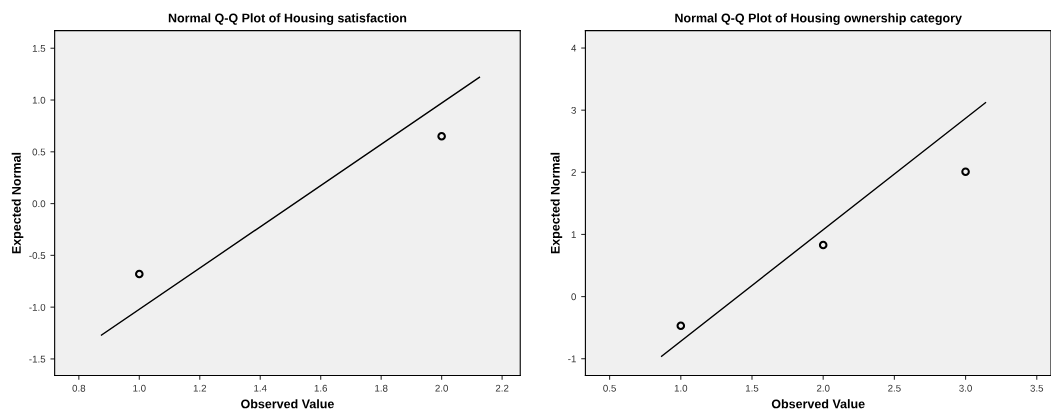  What do you see at coordinates (37, 255) in the screenshot?
I see `y-tick-label: -0.5` at bounding box center [37, 255].